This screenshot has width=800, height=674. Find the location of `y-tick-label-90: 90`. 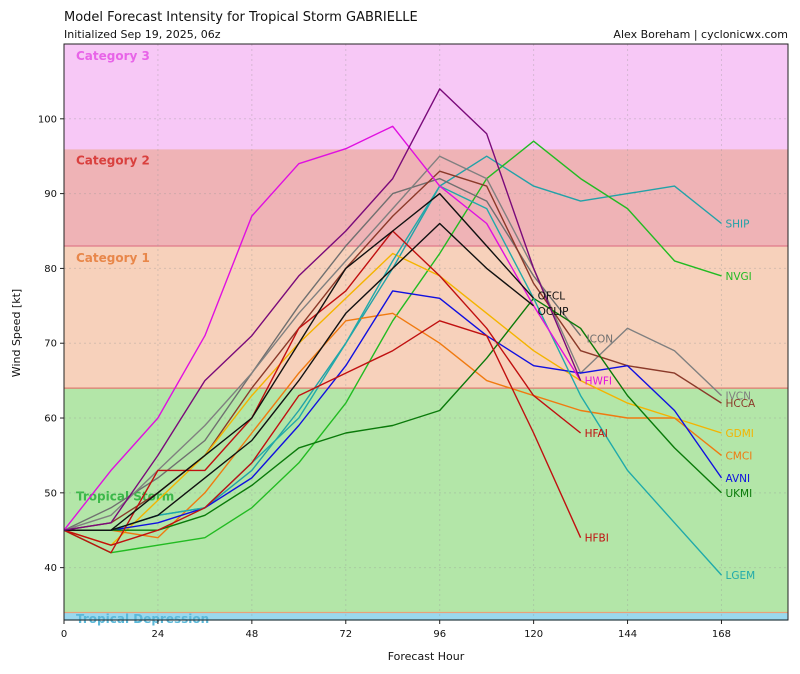

y-tick-label-90: 90 is located at coordinates (50, 194).